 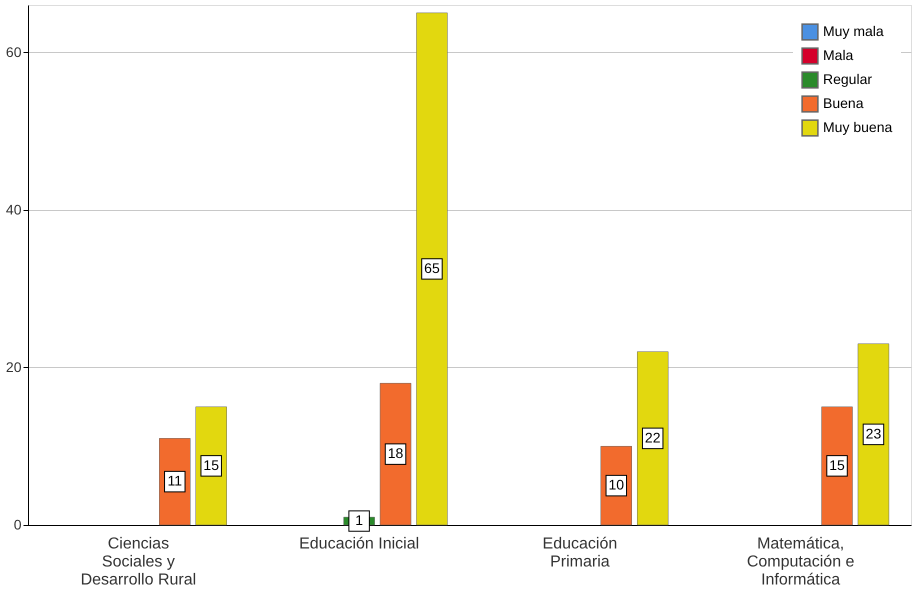 I want to click on legend-label: Muy mala, so click(x=853, y=31).